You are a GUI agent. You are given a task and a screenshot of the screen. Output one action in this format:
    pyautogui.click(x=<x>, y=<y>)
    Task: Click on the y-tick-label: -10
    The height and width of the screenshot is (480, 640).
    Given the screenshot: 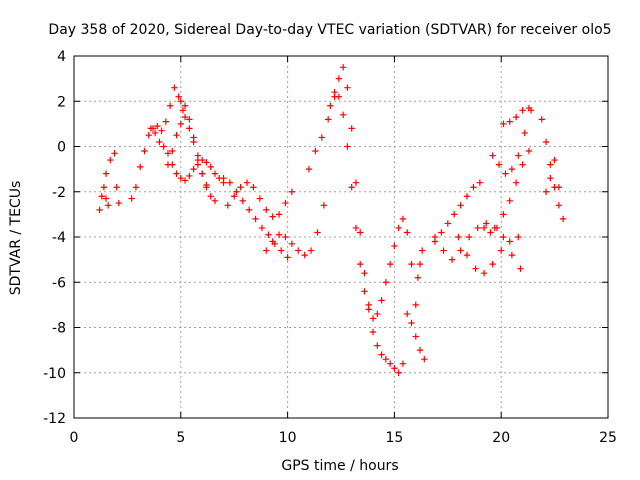 What is the action you would take?
    pyautogui.click(x=54, y=374)
    